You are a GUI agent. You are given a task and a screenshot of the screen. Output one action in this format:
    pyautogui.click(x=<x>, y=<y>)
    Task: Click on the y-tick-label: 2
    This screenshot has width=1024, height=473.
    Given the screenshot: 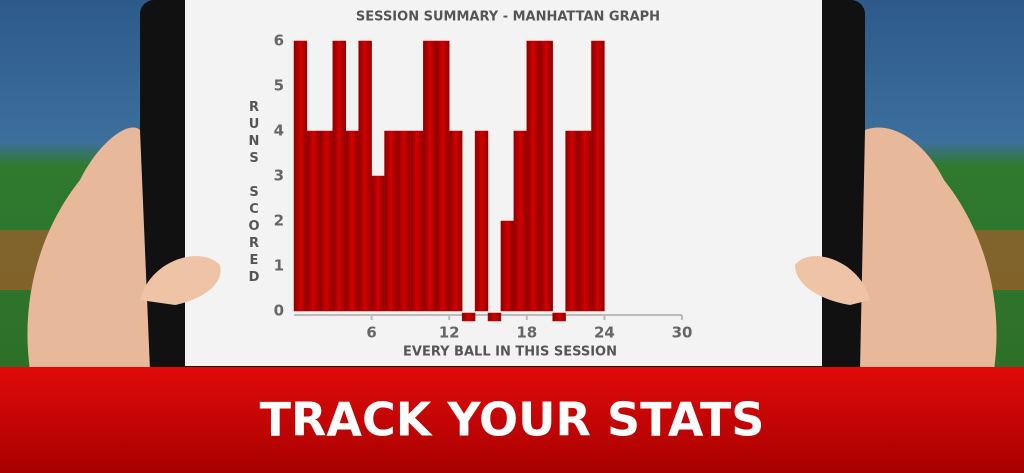 What is the action you would take?
    pyautogui.click(x=279, y=221)
    